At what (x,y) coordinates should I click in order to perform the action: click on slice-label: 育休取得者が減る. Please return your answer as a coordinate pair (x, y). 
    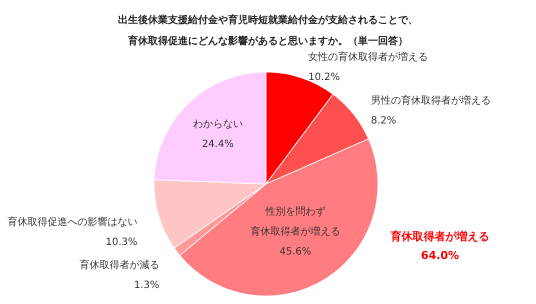
    Looking at the image, I should click on (119, 265).